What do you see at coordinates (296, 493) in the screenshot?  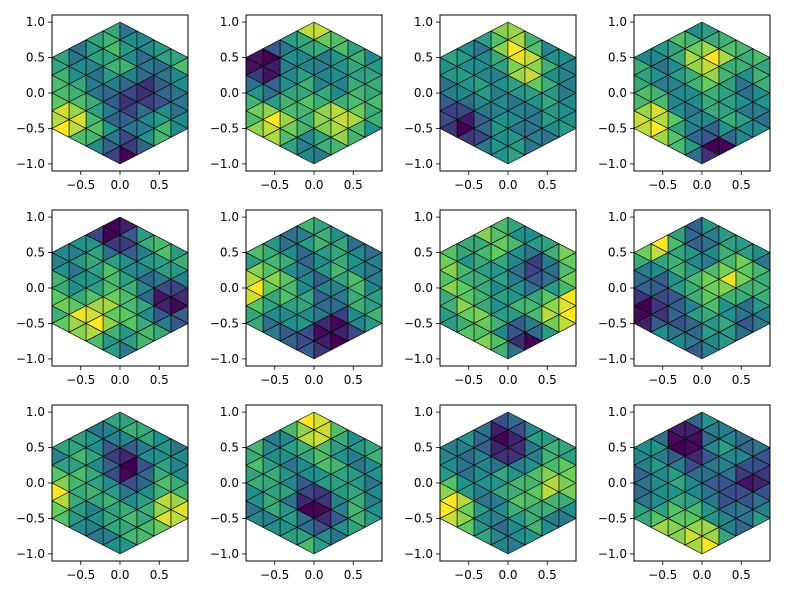 I see `panel-r2-c1: −0.5 0.0 0.5 −1.0 −0.5 0.0 0.5 1.0` at bounding box center [296, 493].